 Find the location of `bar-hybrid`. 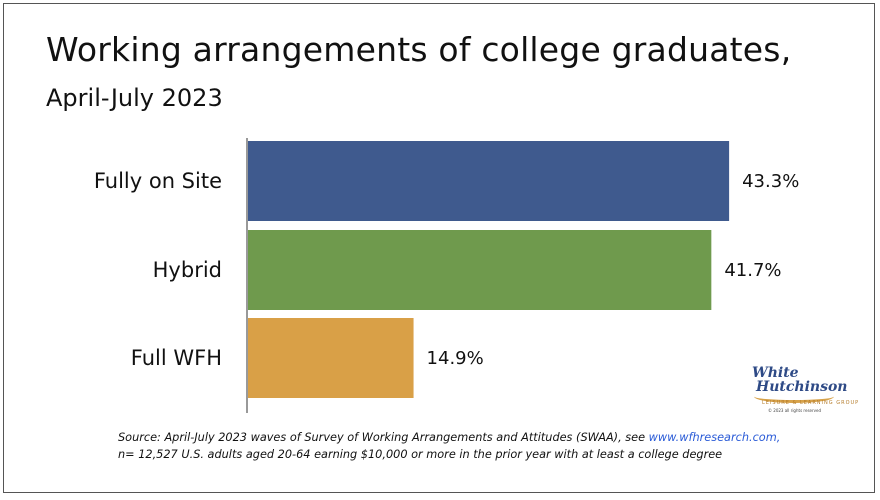

bar-hybrid is located at coordinates (480, 270).